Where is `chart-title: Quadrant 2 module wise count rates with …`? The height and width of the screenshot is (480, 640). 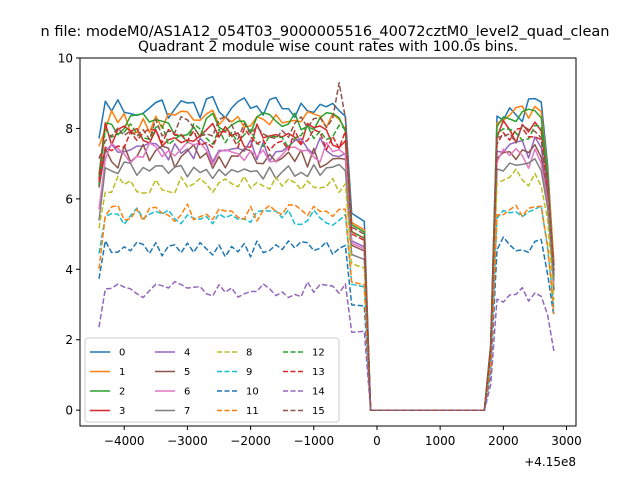
chart-title: Quadrant 2 module wise count rates with … is located at coordinates (328, 47).